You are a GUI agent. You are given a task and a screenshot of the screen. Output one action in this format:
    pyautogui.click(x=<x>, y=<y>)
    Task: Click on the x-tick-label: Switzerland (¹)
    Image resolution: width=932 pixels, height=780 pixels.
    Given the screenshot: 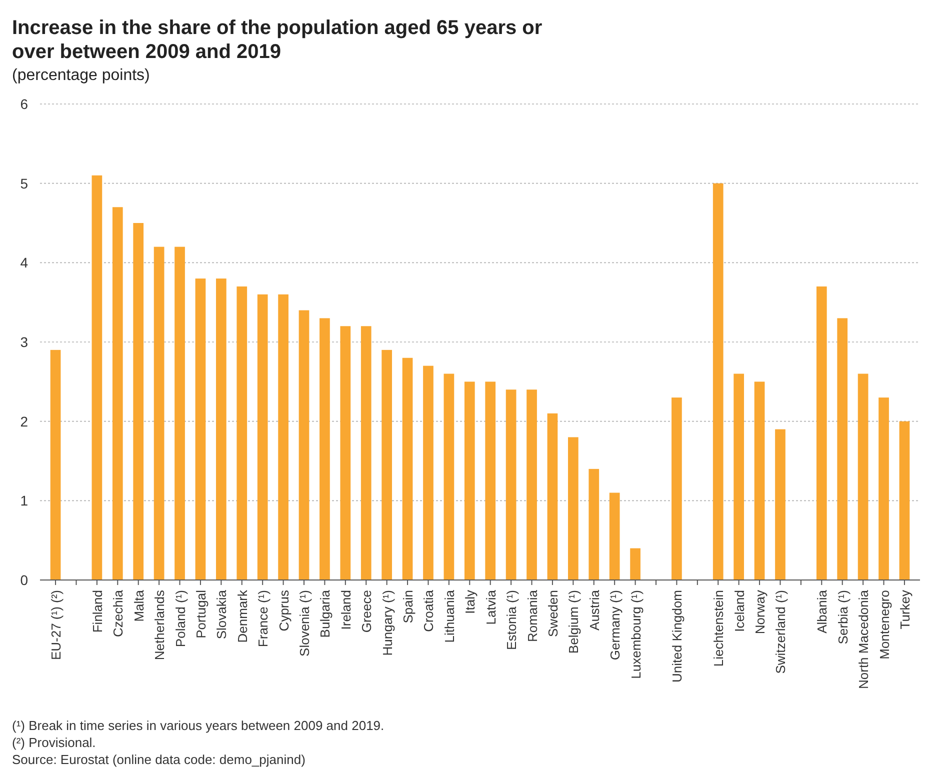 What is the action you would take?
    pyautogui.click(x=780, y=632)
    